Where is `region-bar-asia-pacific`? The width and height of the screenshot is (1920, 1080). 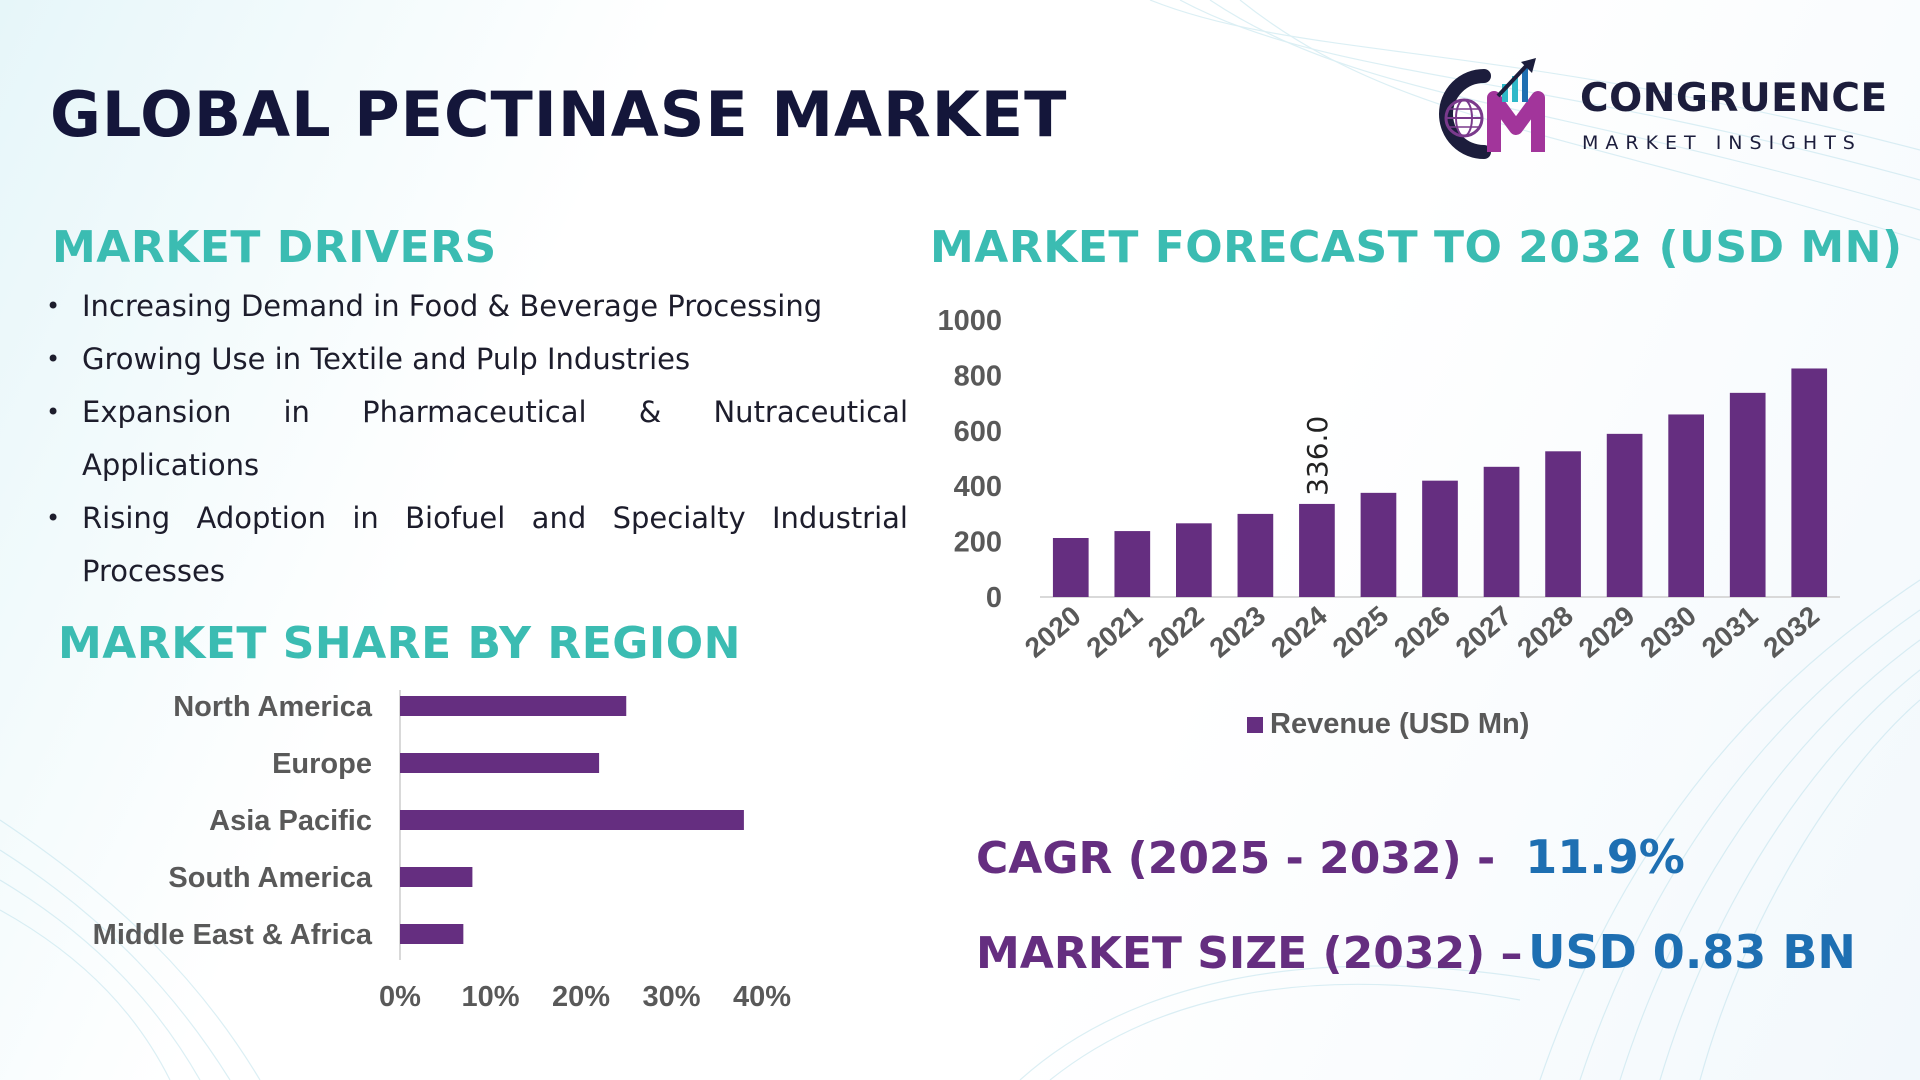 region-bar-asia-pacific is located at coordinates (572, 820).